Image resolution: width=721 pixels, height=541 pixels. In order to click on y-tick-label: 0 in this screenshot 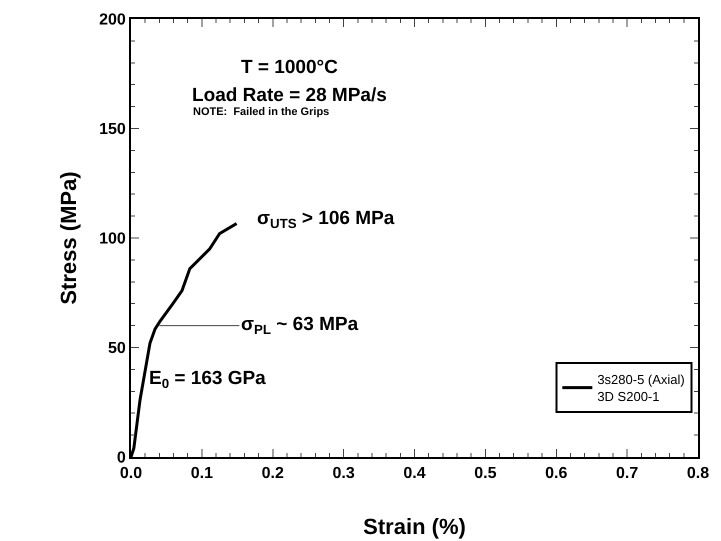, I will do `click(121, 458)`.